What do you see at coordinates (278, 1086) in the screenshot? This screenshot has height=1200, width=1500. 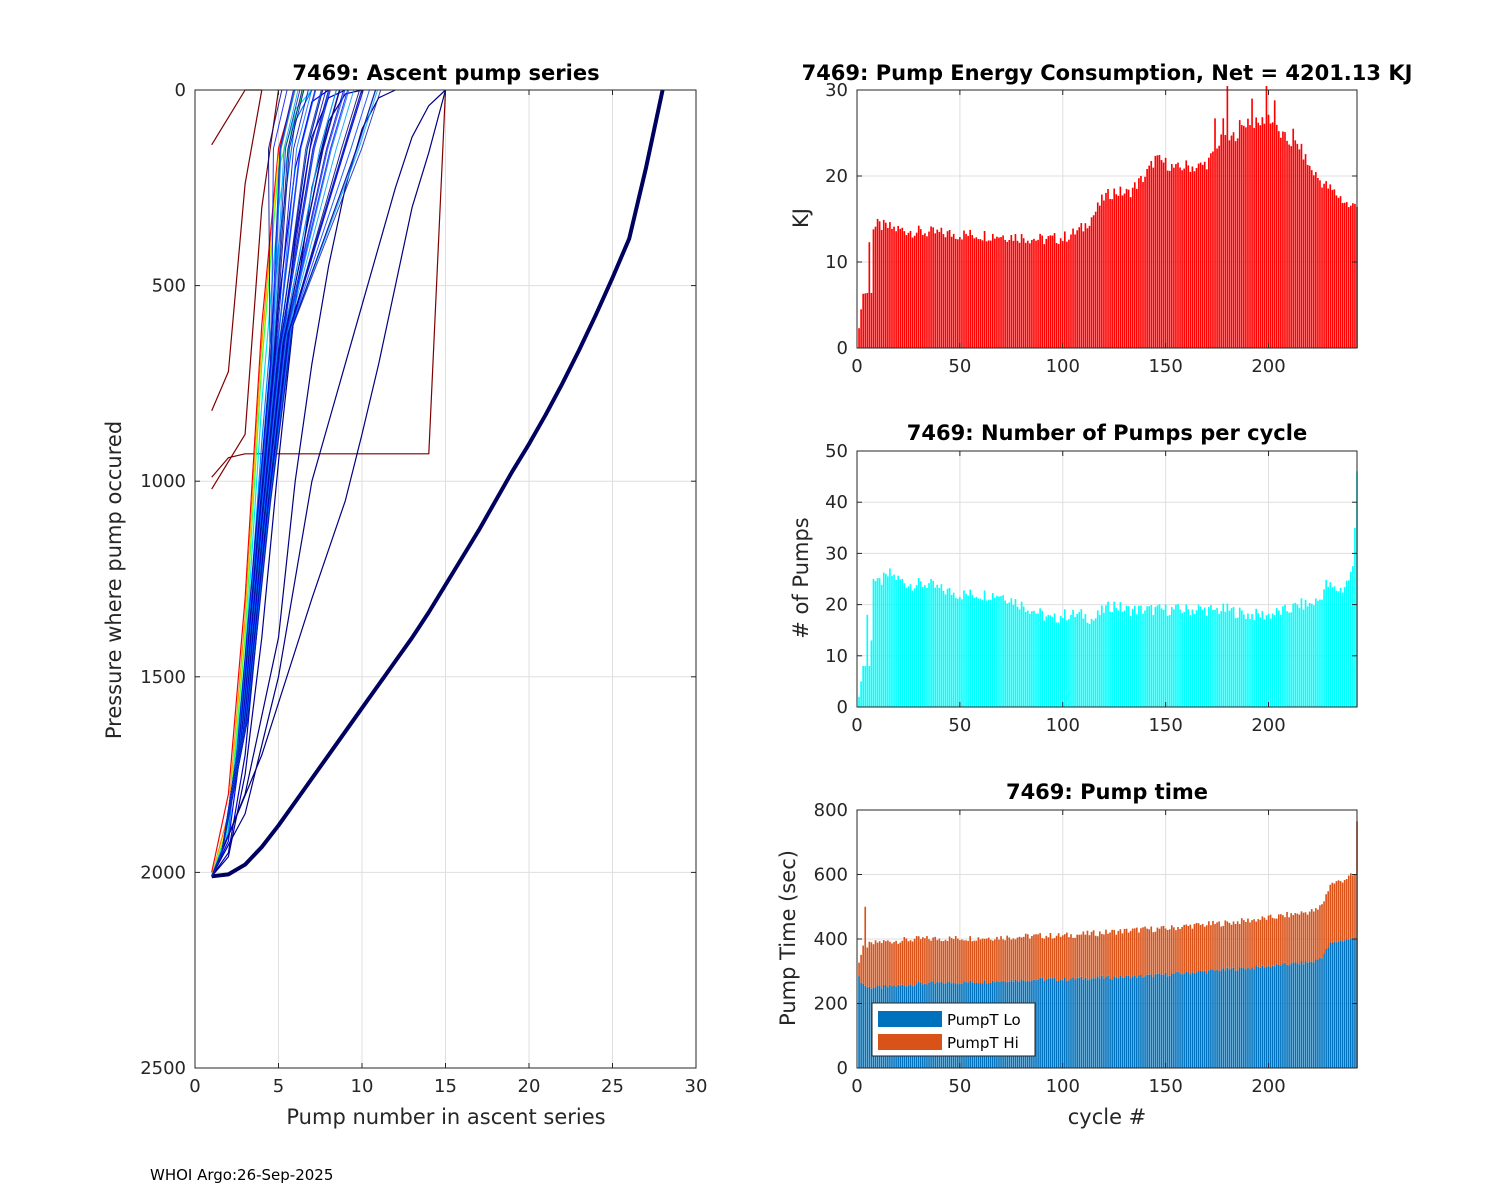 I see `ascent-xtick-label: 5` at bounding box center [278, 1086].